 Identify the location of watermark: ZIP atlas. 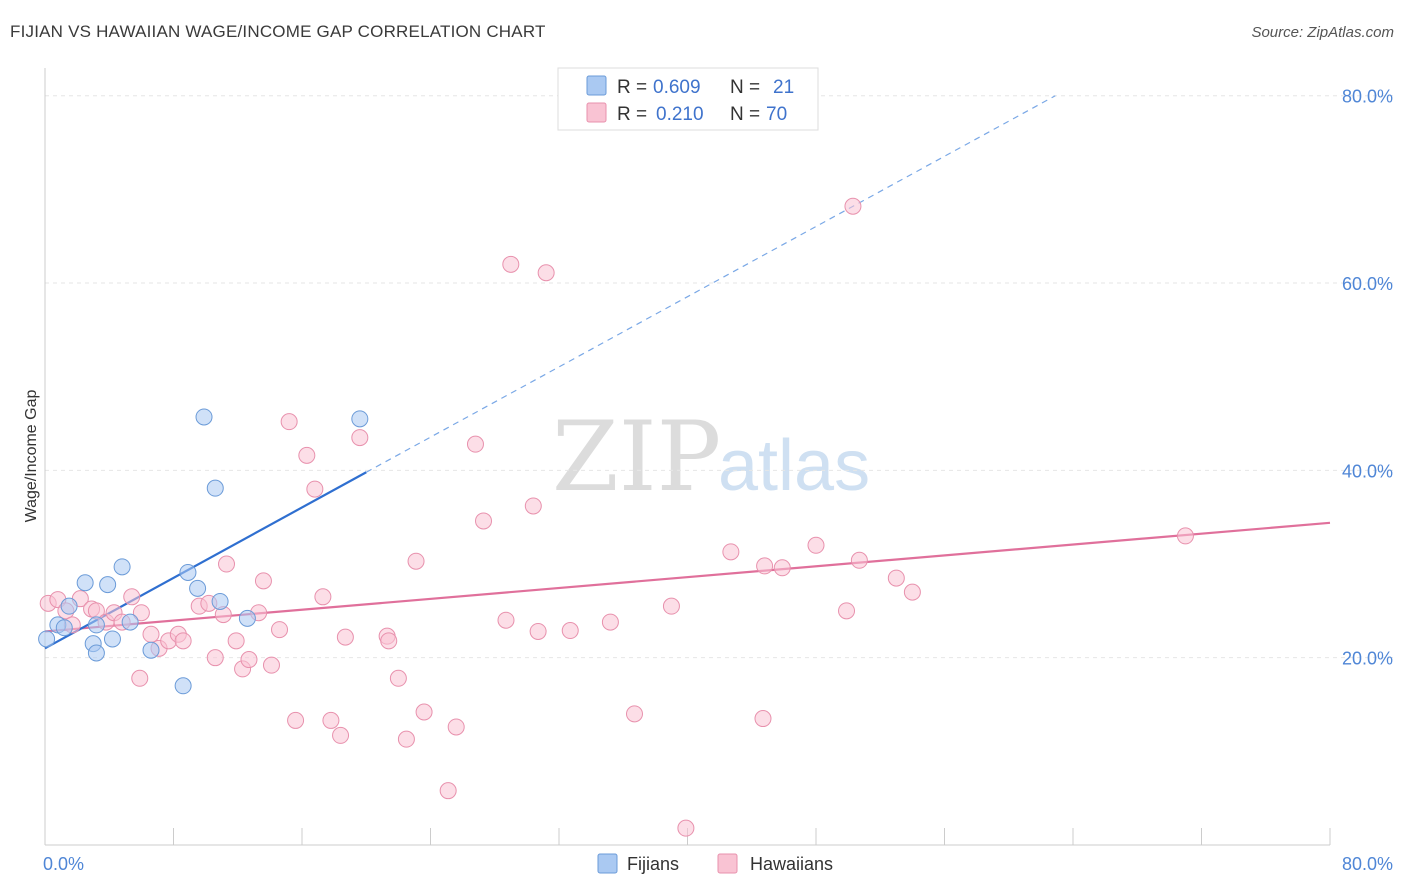
(711, 457).